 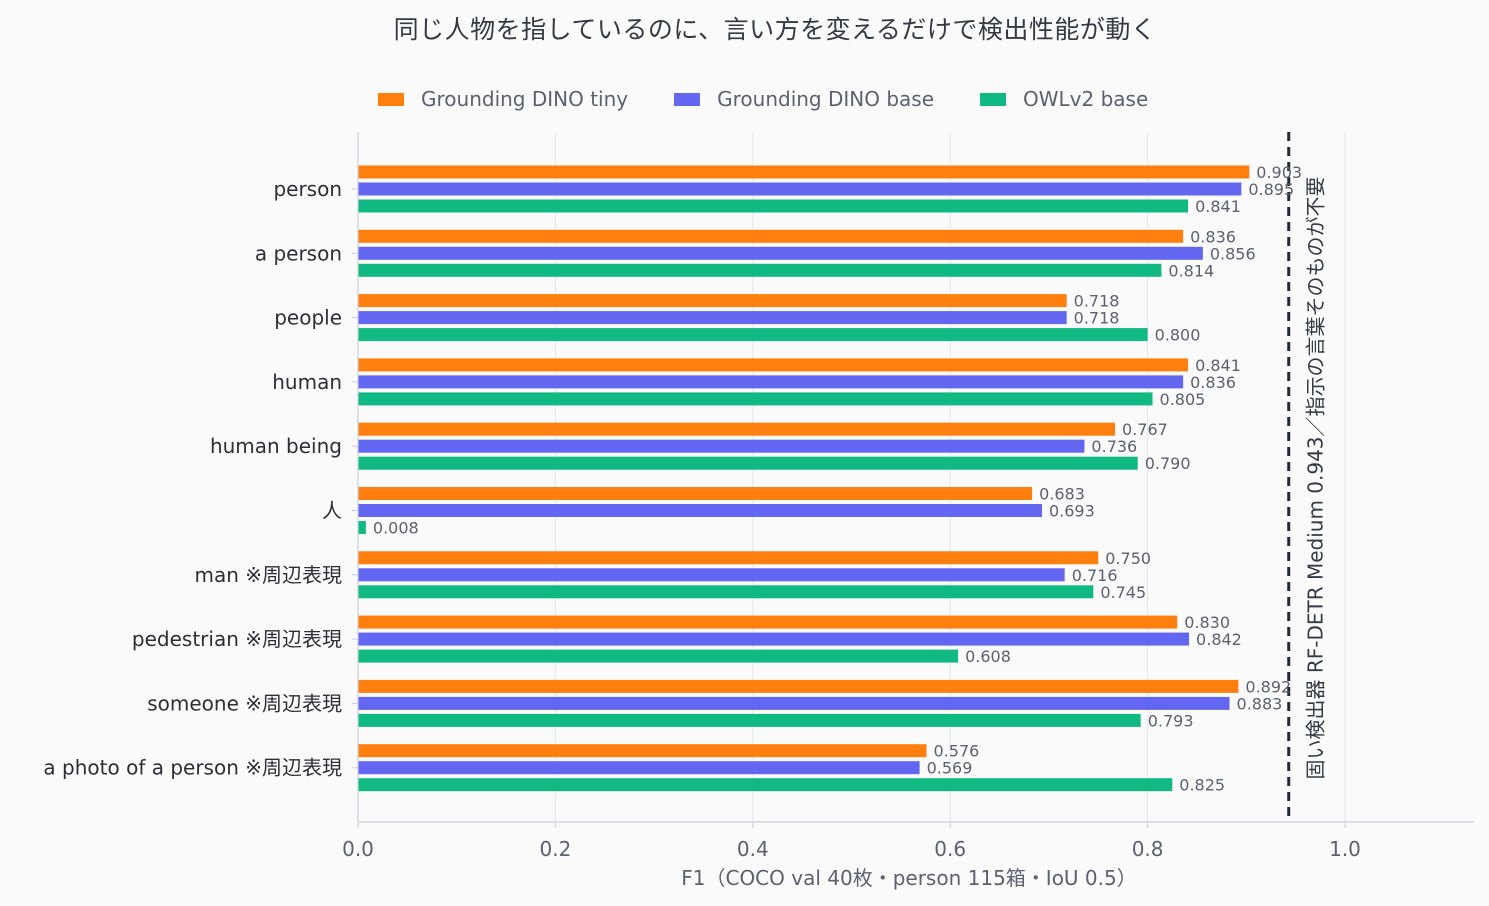 What do you see at coordinates (1123, 592) in the screenshot?
I see `value-label: 0.745` at bounding box center [1123, 592].